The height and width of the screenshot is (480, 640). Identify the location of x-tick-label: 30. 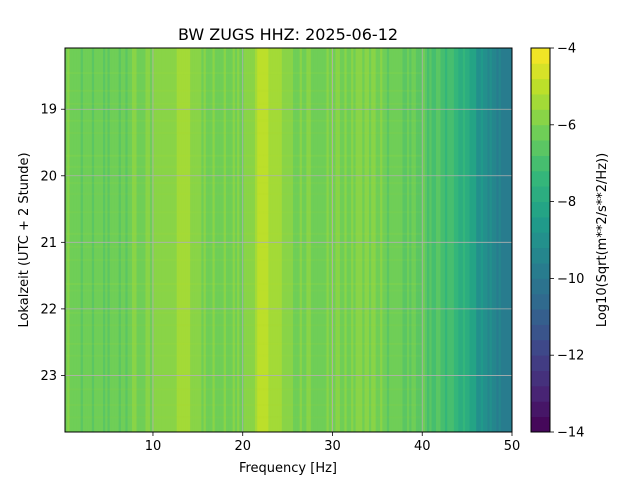
(332, 446).